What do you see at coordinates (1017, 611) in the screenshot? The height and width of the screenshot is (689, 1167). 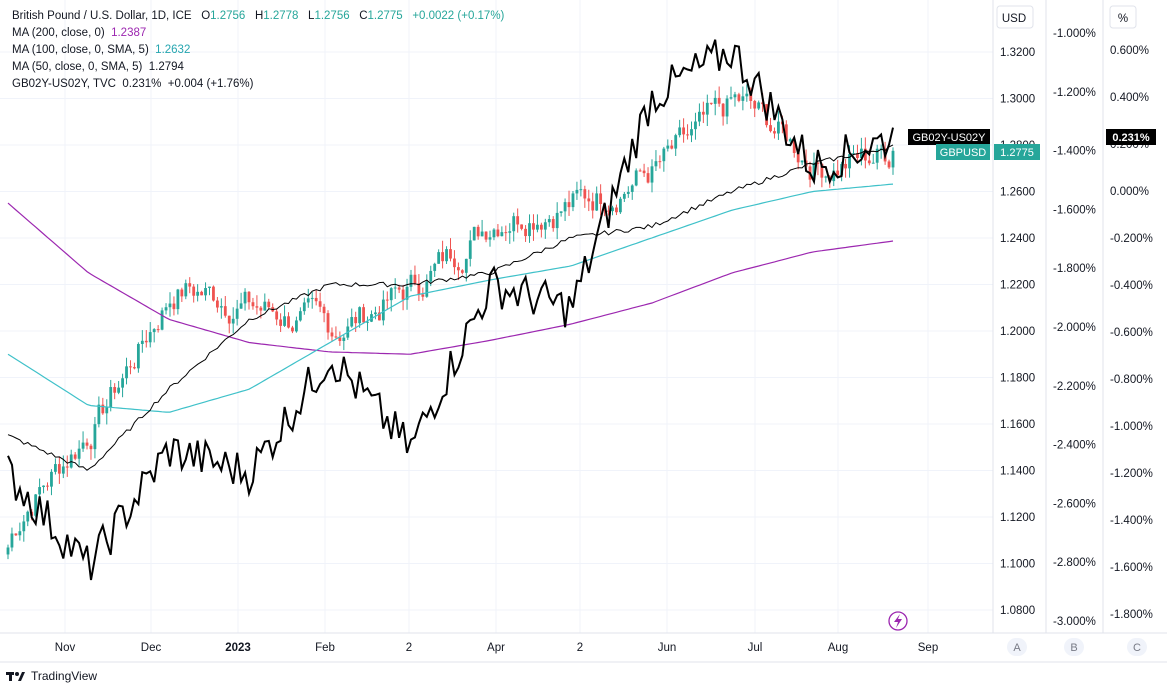 I see `price-tick-label: 1.0800` at bounding box center [1017, 611].